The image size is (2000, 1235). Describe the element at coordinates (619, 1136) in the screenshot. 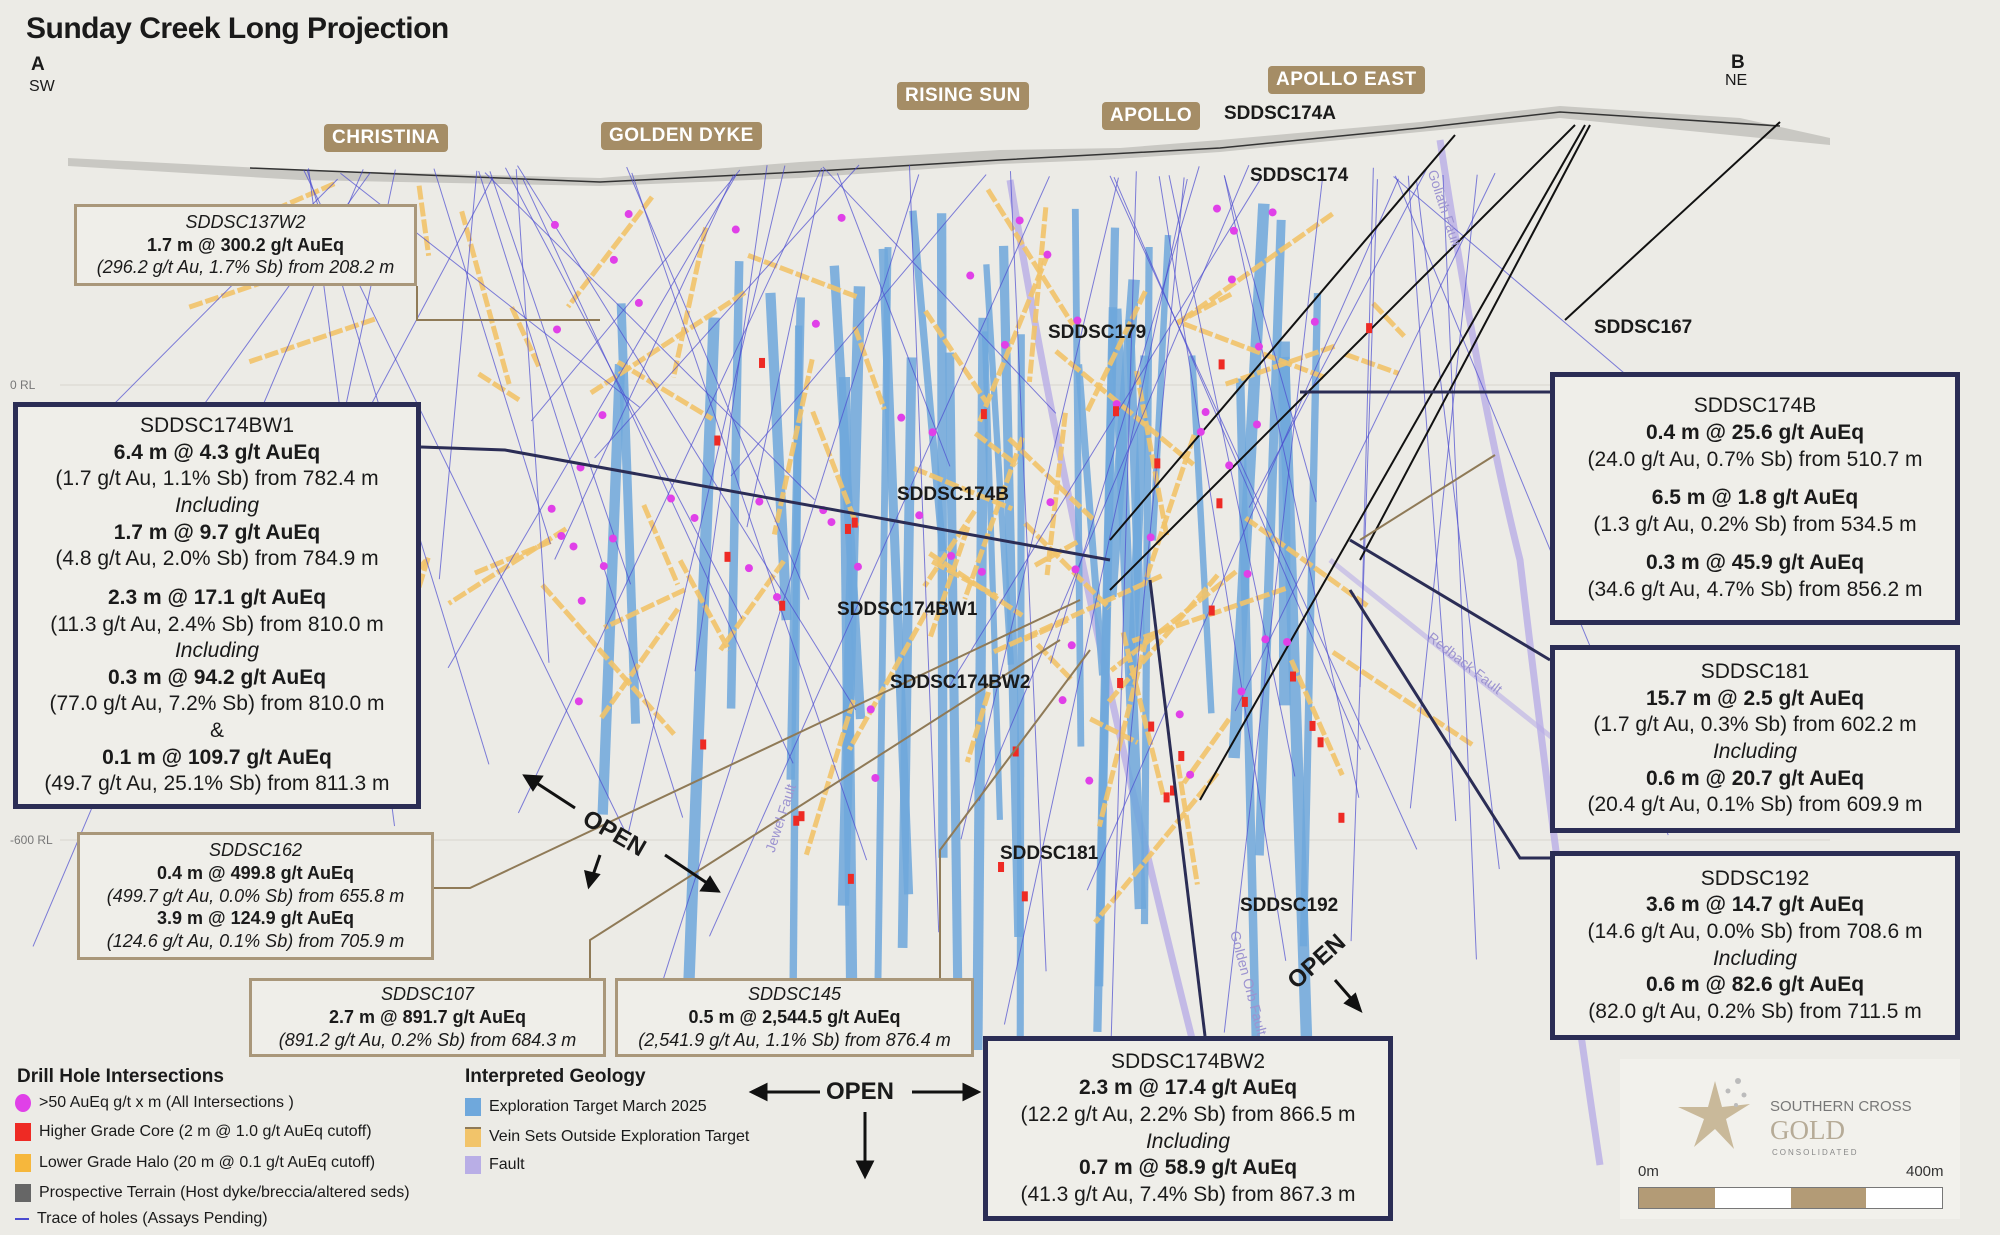

I see `legend-label: Vein Sets Outside Exploration Target` at that location.